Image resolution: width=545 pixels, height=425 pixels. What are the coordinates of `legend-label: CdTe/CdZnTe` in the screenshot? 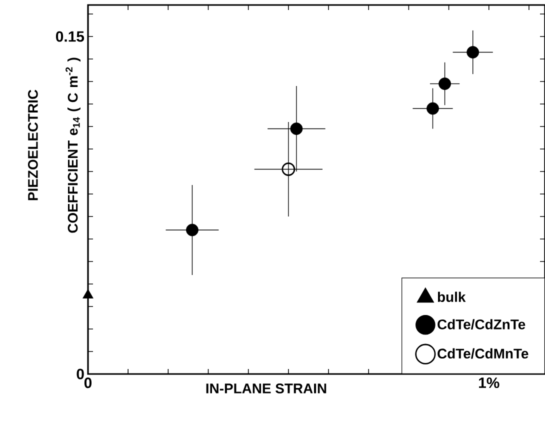 It's located at (482, 324).